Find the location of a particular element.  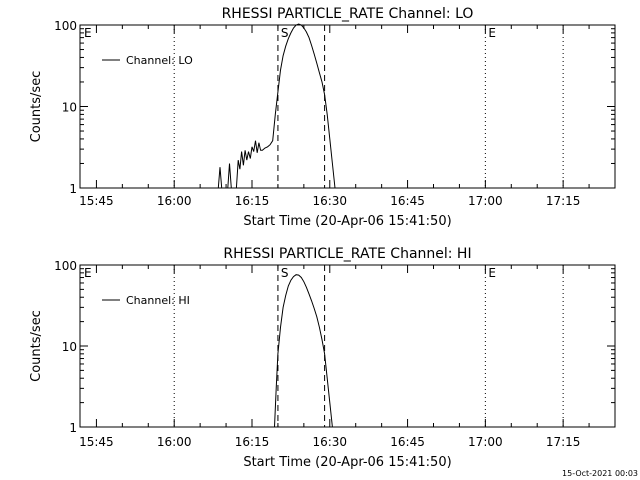

chart-title: RHESSI PARTICLE_RATE Channel: HI is located at coordinates (347, 254).